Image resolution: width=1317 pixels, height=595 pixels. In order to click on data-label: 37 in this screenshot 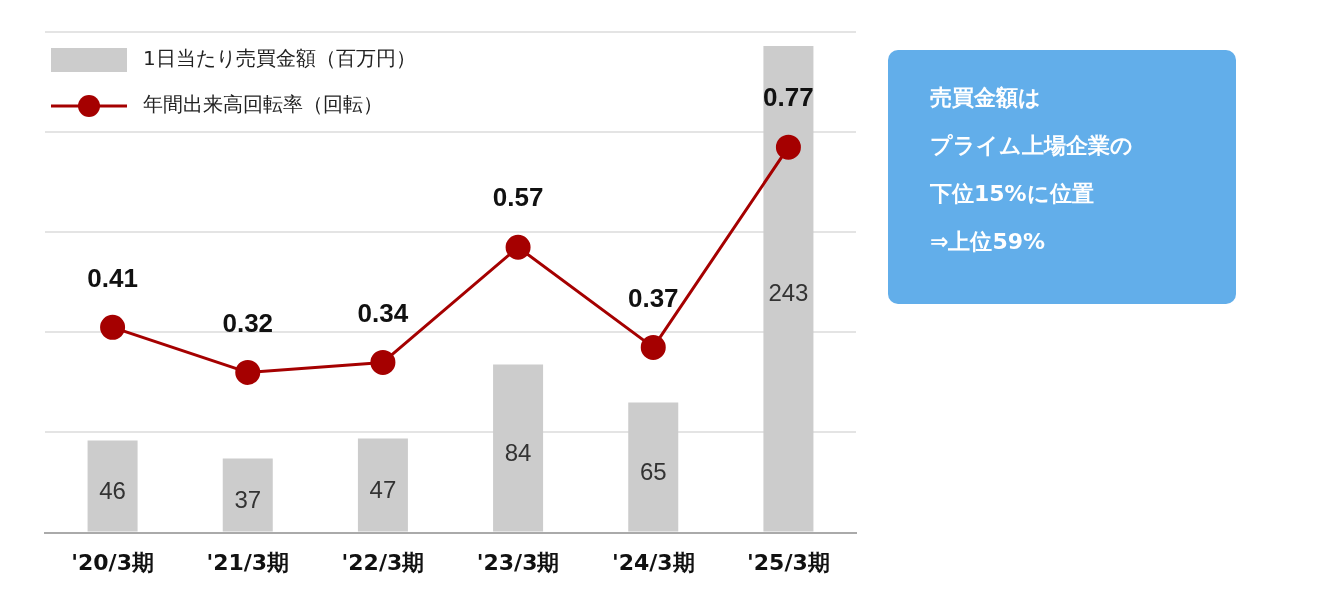, I will do `click(248, 499)`.